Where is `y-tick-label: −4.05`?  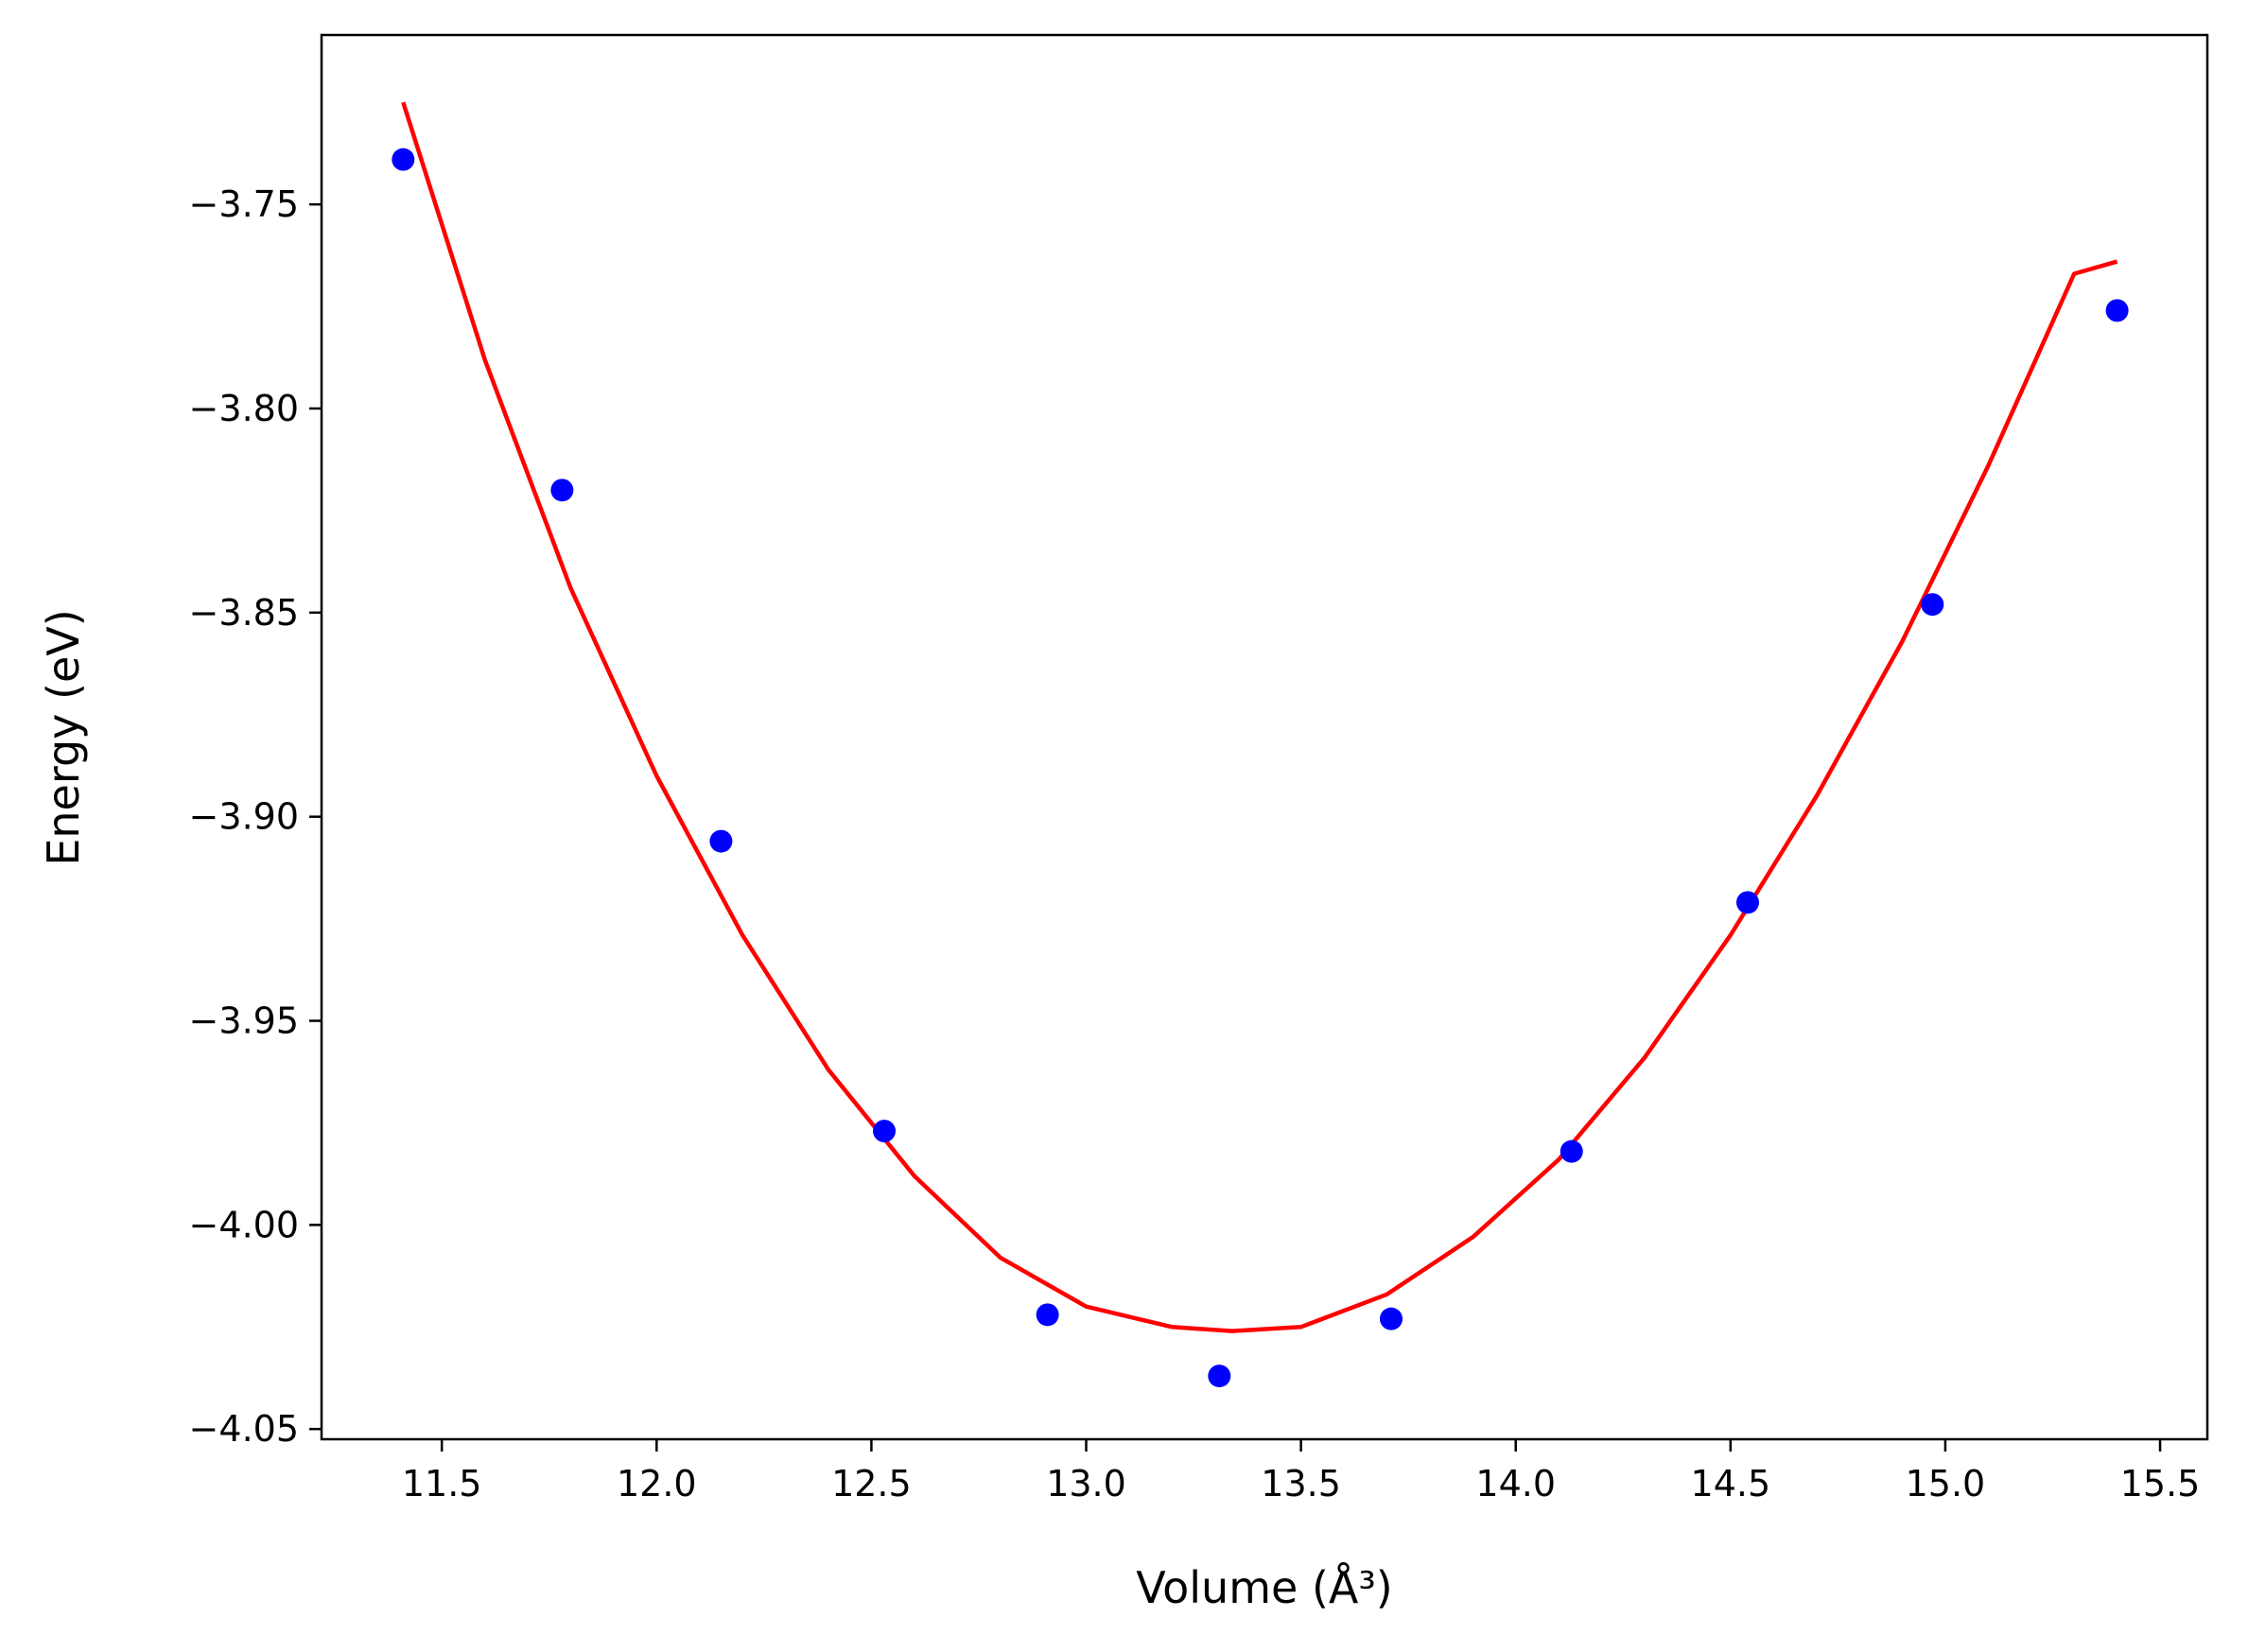
y-tick-label: −4.05 is located at coordinates (244, 1429).